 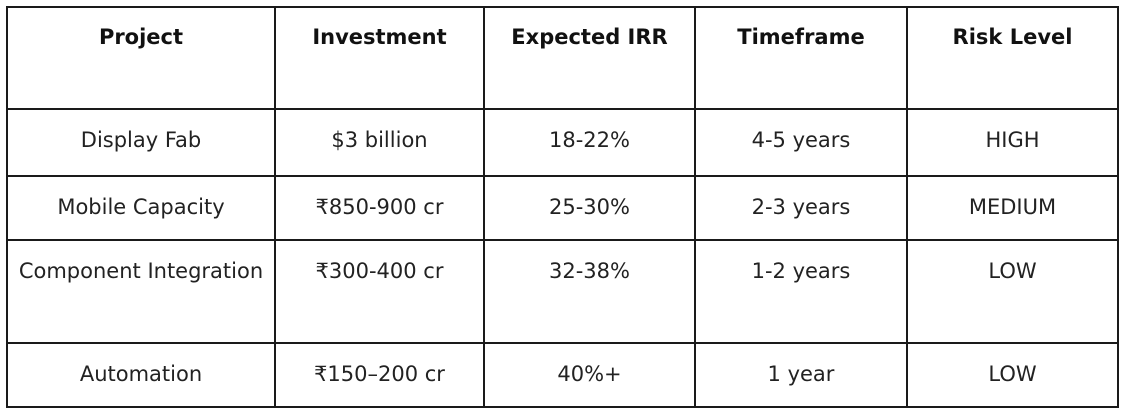 What do you see at coordinates (801, 291) in the screenshot?
I see `cell-timeframe: 1-2 years` at bounding box center [801, 291].